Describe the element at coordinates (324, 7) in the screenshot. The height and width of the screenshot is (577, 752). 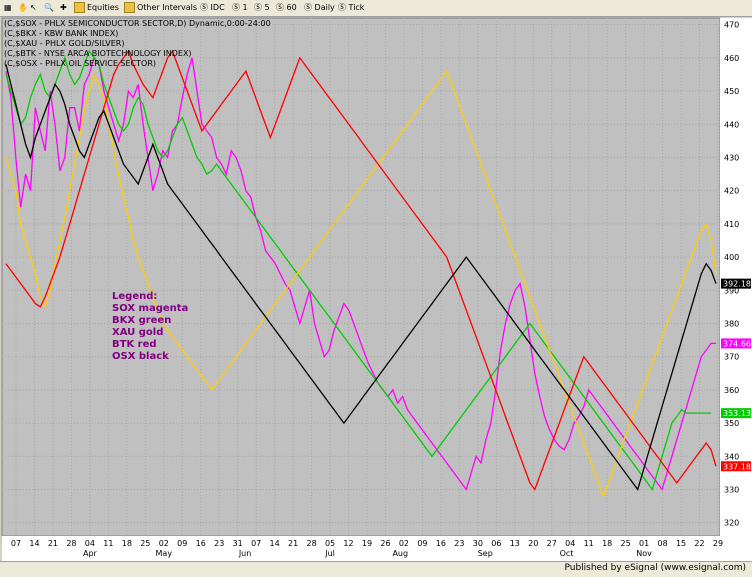
I see `toolbar-daily-label: Daily` at that location.